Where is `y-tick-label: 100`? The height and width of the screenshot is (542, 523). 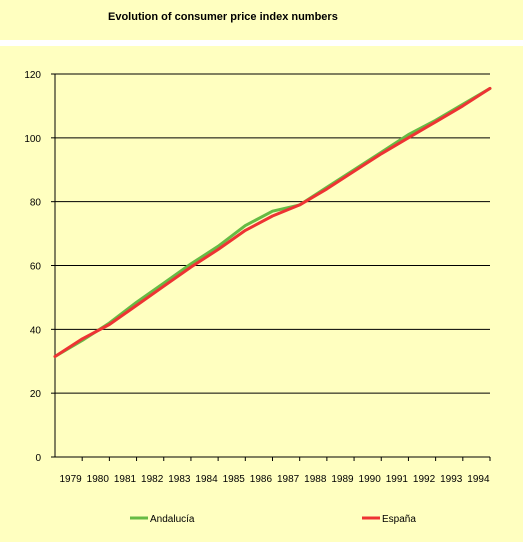
y-tick-label: 100 is located at coordinates (32, 139).